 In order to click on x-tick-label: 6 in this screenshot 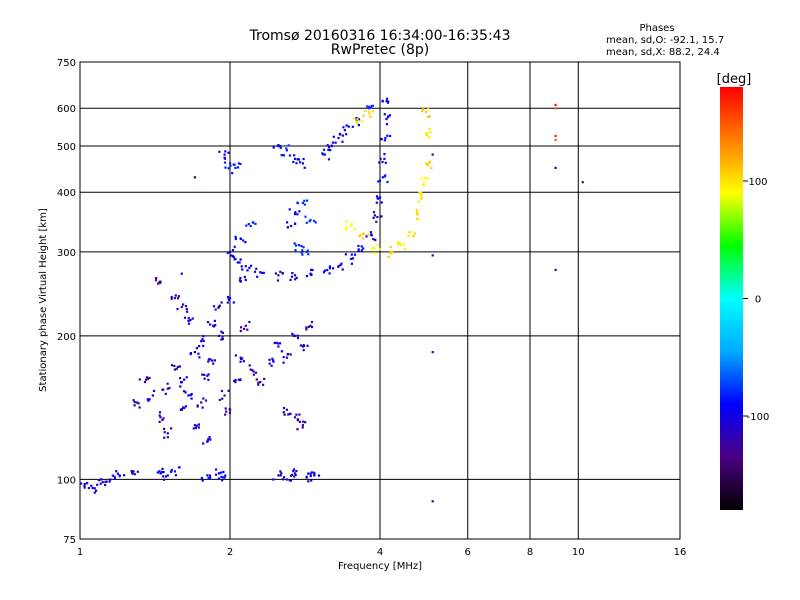, I will do `click(468, 552)`.